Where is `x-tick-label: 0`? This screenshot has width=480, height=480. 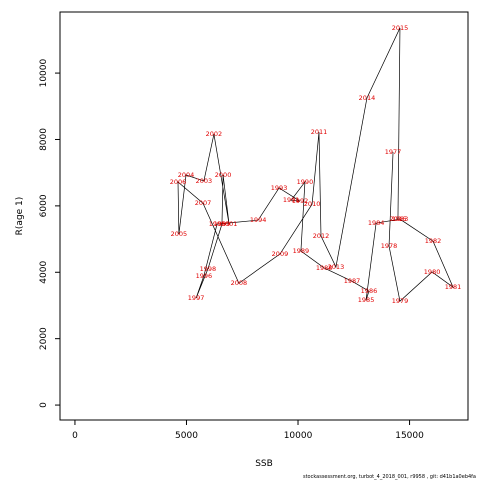
x-tick-label: 0 is located at coordinates (75, 436).